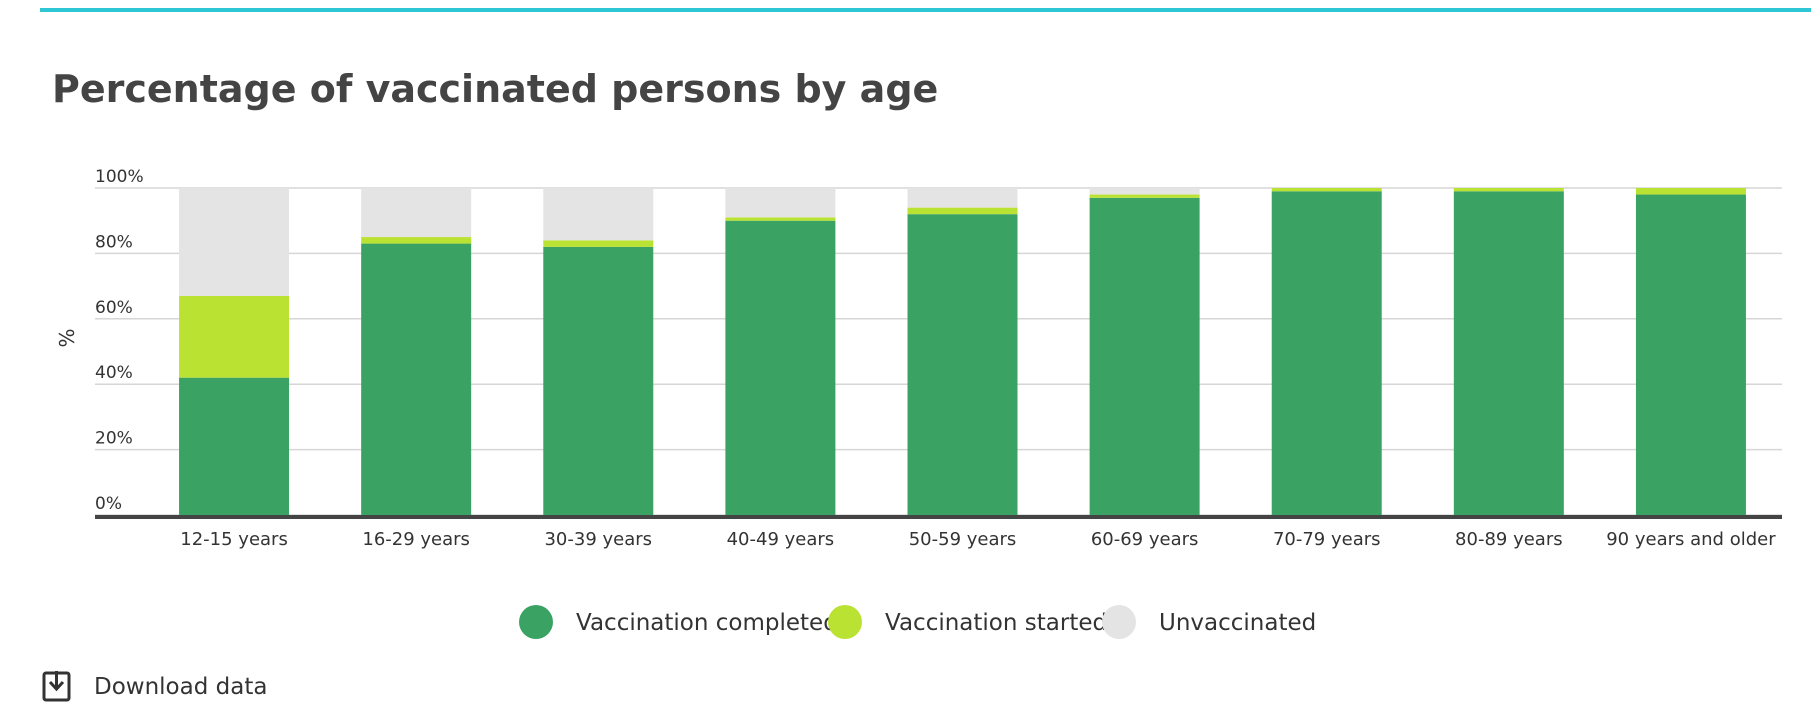  Describe the element at coordinates (114, 308) in the screenshot. I see `y-tick-label: 60%` at that location.